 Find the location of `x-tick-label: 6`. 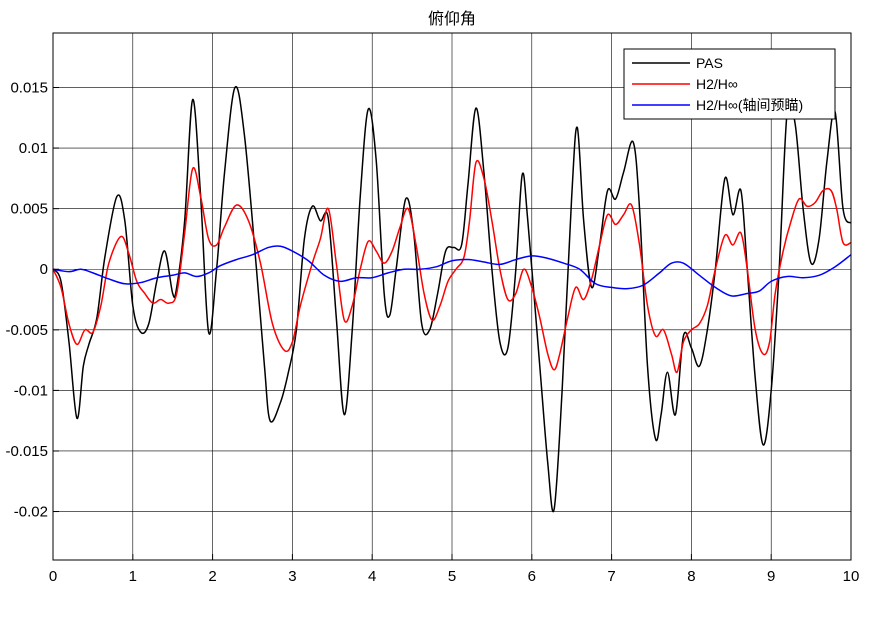

x-tick-label: 6 is located at coordinates (532, 576).